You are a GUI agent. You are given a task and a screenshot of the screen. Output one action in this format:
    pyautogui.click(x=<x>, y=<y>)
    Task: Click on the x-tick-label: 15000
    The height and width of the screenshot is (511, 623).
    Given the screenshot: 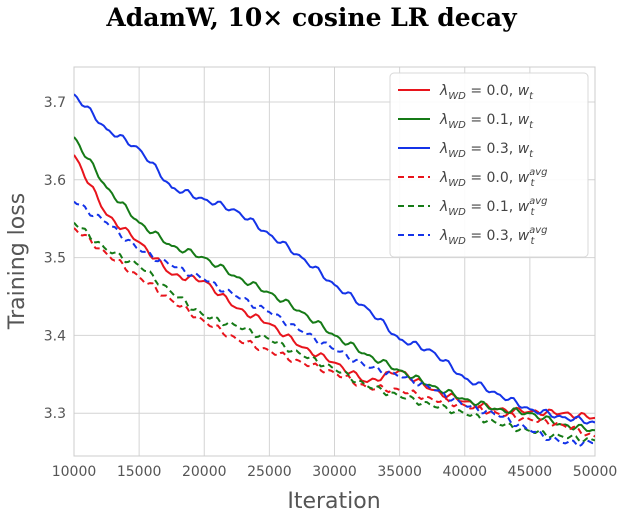 What is the action you would take?
    pyautogui.click(x=139, y=472)
    